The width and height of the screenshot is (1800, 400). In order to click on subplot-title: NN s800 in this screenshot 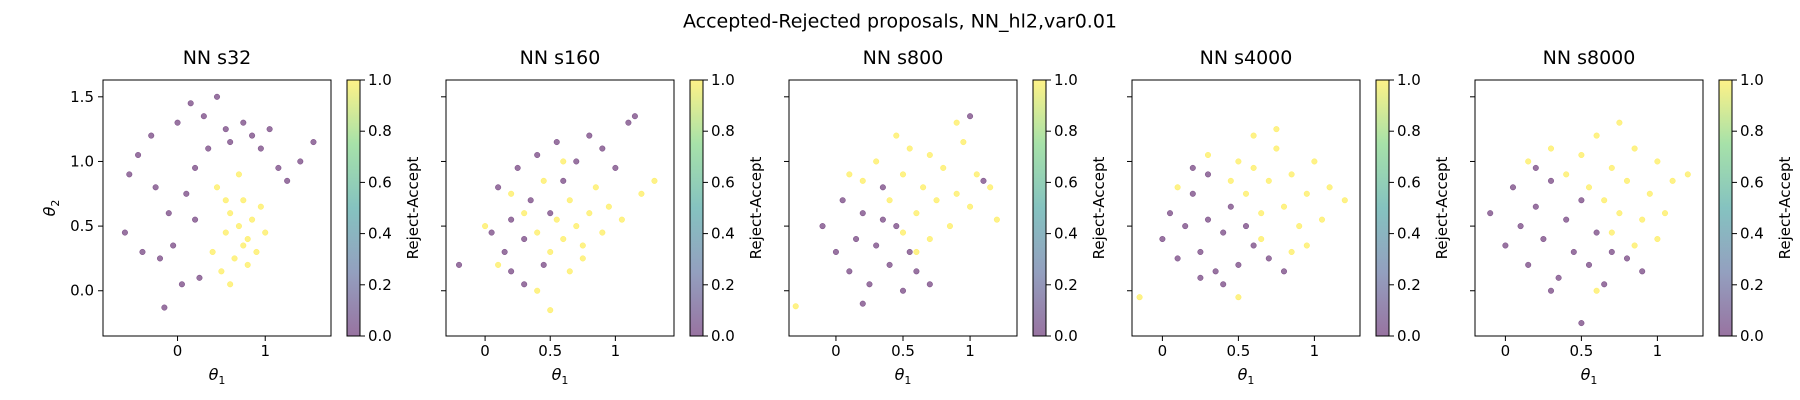, I will do `click(903, 58)`.